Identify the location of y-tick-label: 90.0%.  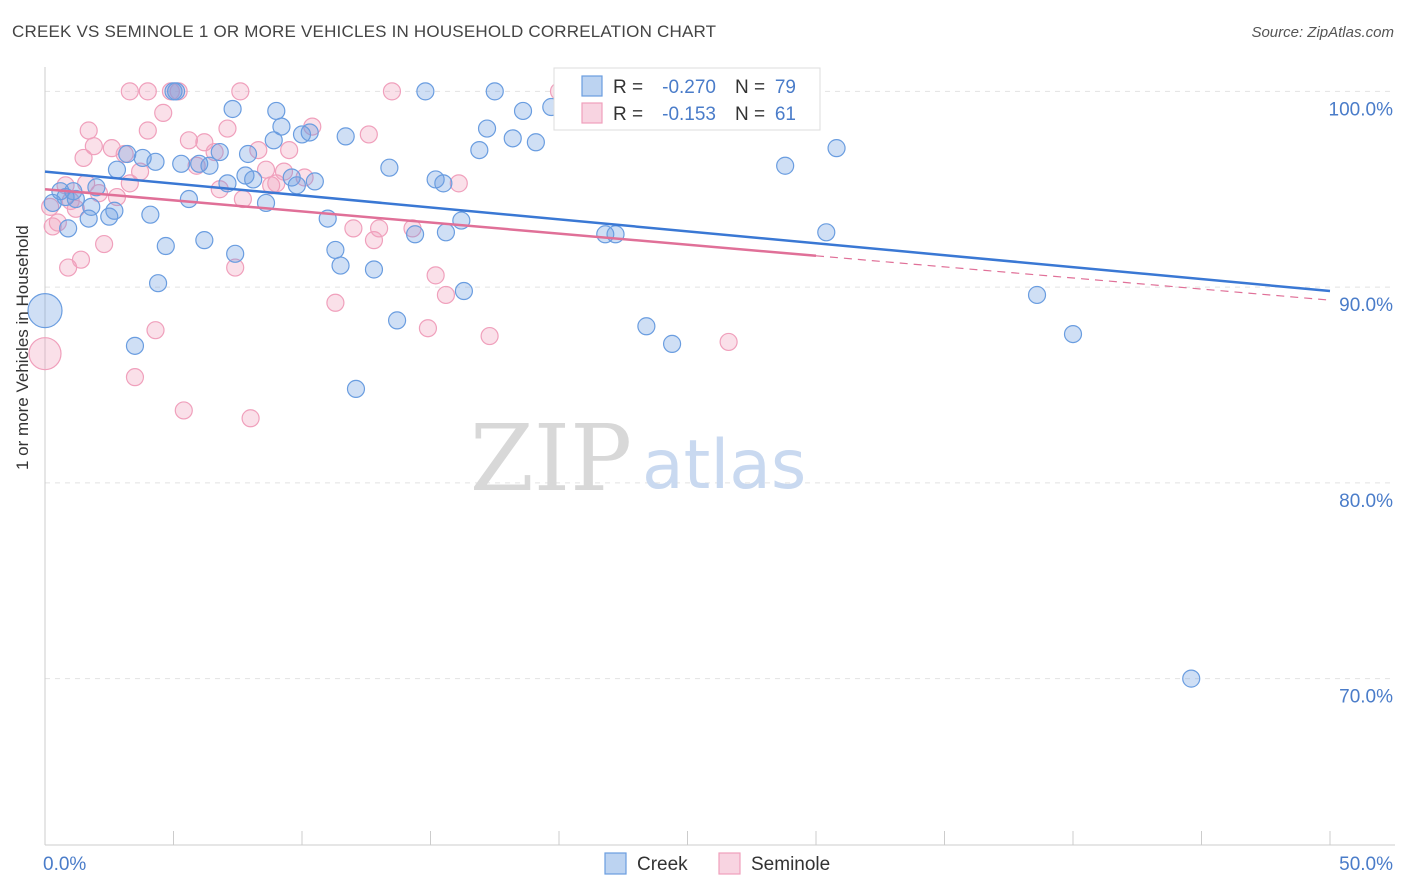
(1366, 305).